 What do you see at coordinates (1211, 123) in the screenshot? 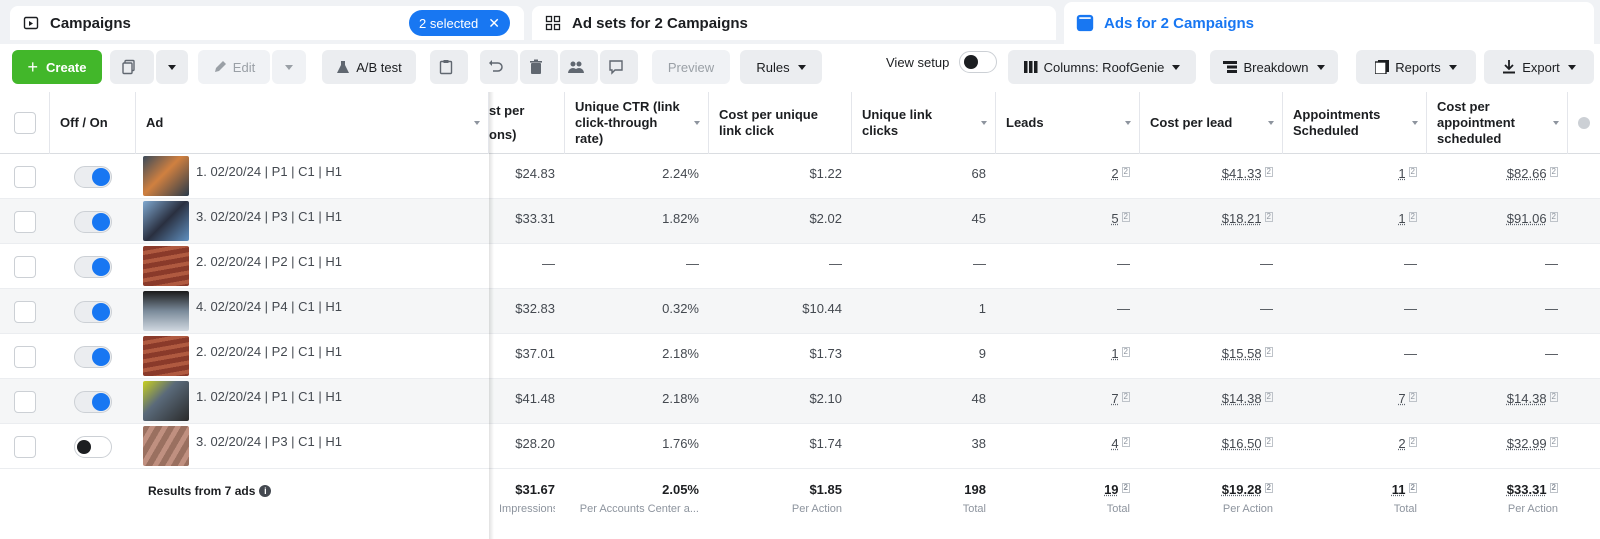
I see `header-cost-per-lead: Cost per lead` at bounding box center [1211, 123].